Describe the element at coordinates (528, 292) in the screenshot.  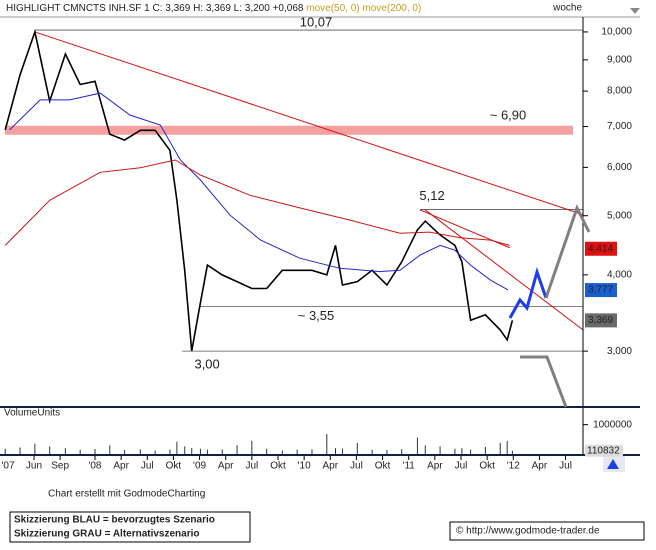
I see `scenario-blue` at that location.